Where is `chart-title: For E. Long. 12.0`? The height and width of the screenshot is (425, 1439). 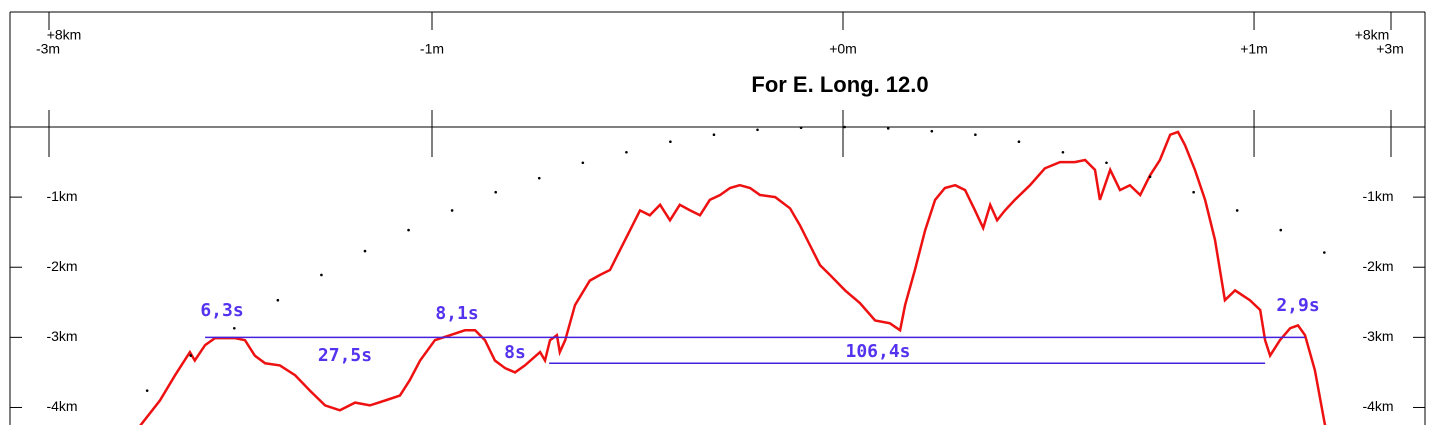 chart-title: For E. Long. 12.0 is located at coordinates (839, 84).